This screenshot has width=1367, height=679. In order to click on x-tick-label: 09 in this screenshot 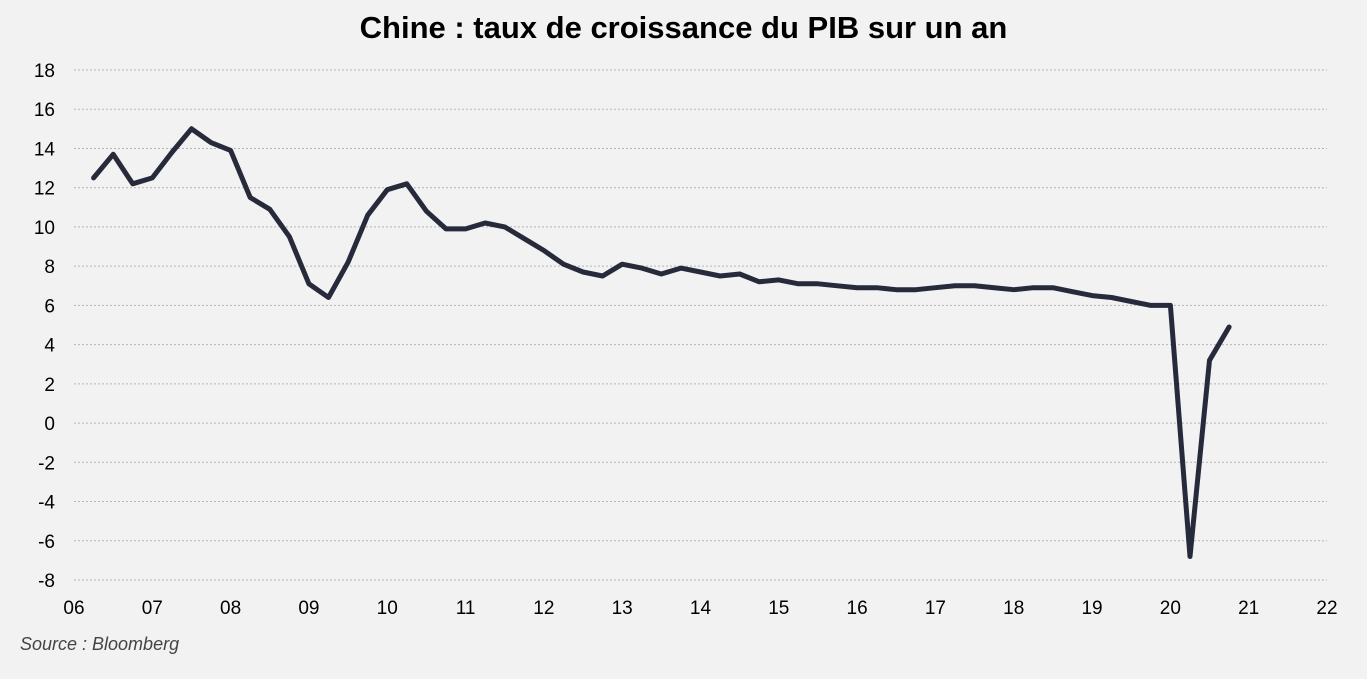, I will do `click(308, 608)`.